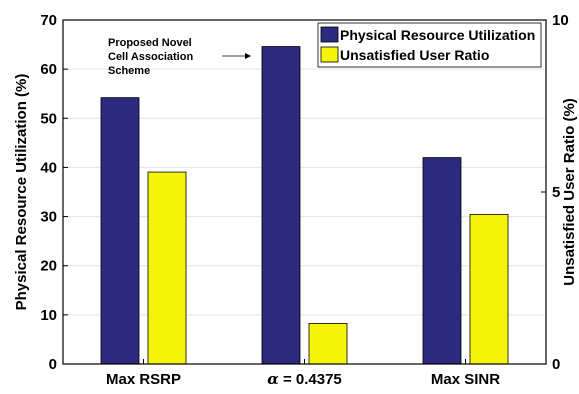  I want to click on annotation-line-3: Scheme, so click(129, 71).